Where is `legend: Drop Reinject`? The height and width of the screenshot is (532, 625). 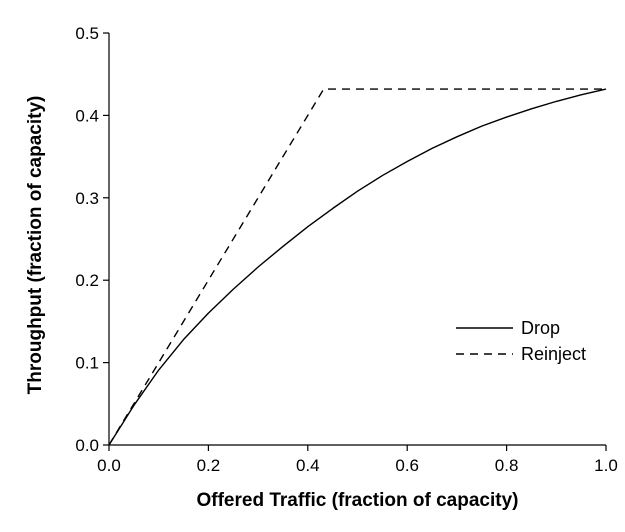
legend: Drop Reinject is located at coordinates (521, 341).